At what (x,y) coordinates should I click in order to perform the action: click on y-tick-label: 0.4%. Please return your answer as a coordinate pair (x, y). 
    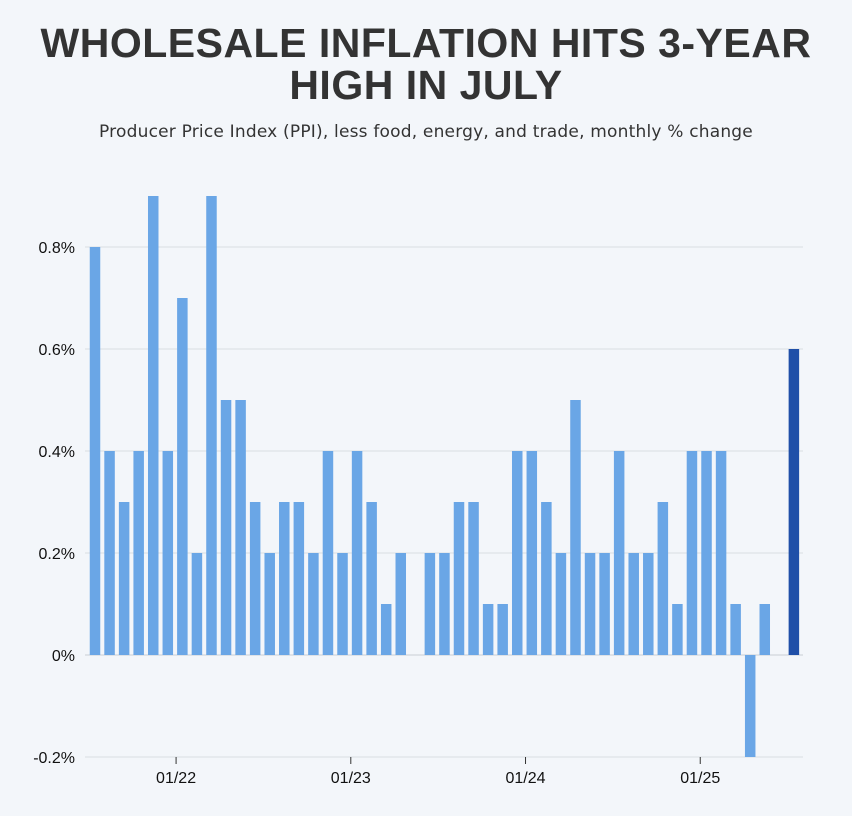
    Looking at the image, I should click on (57, 452).